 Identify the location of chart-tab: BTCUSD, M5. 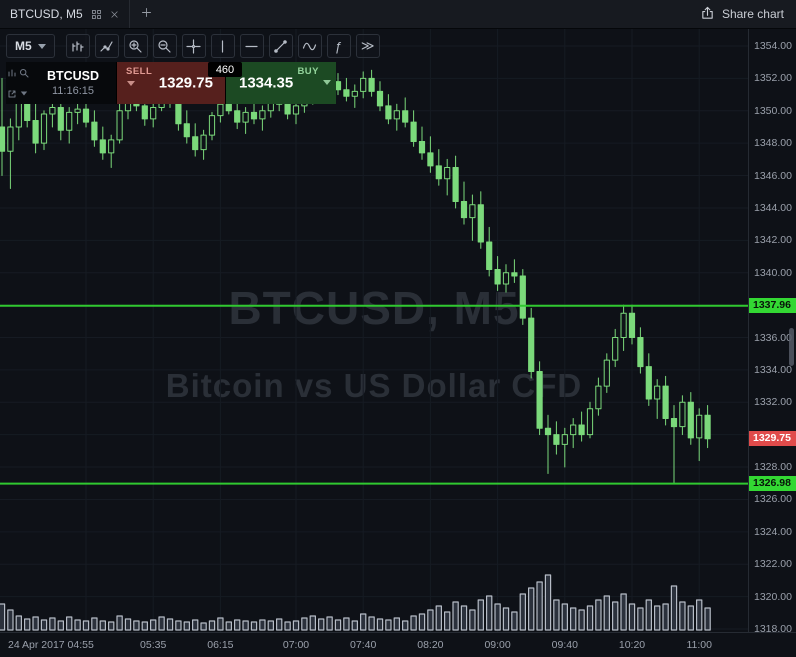
(65, 14).